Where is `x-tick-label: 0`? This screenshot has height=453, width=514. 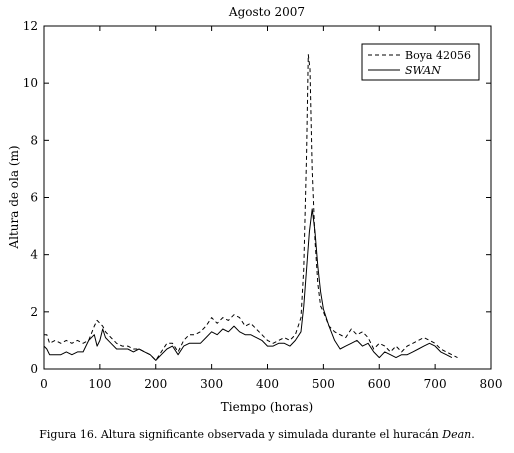
x-tick-label: 0 is located at coordinates (44, 384).